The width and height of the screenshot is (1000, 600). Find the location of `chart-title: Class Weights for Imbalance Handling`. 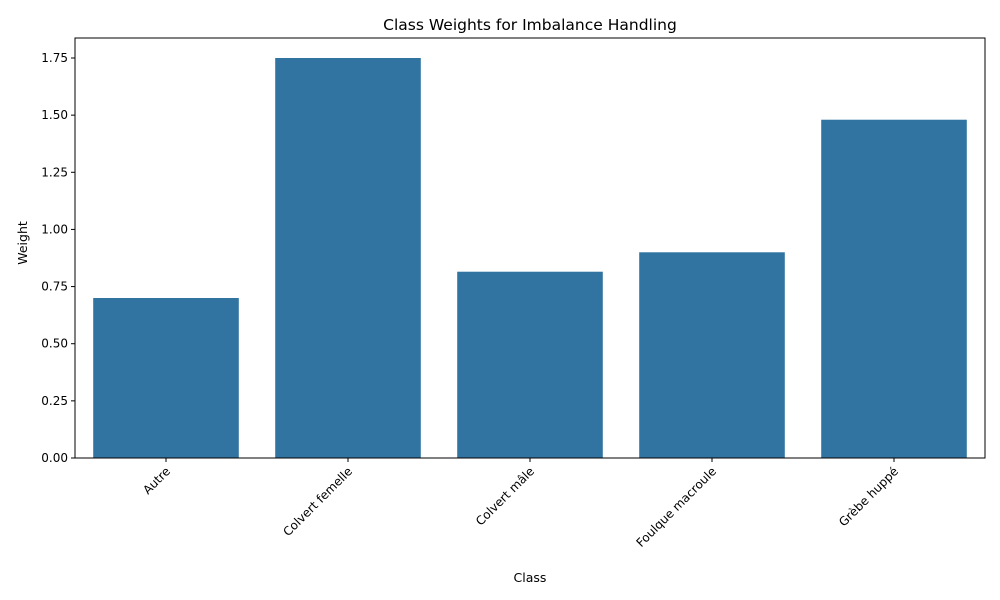

chart-title: Class Weights for Imbalance Handling is located at coordinates (530, 25).